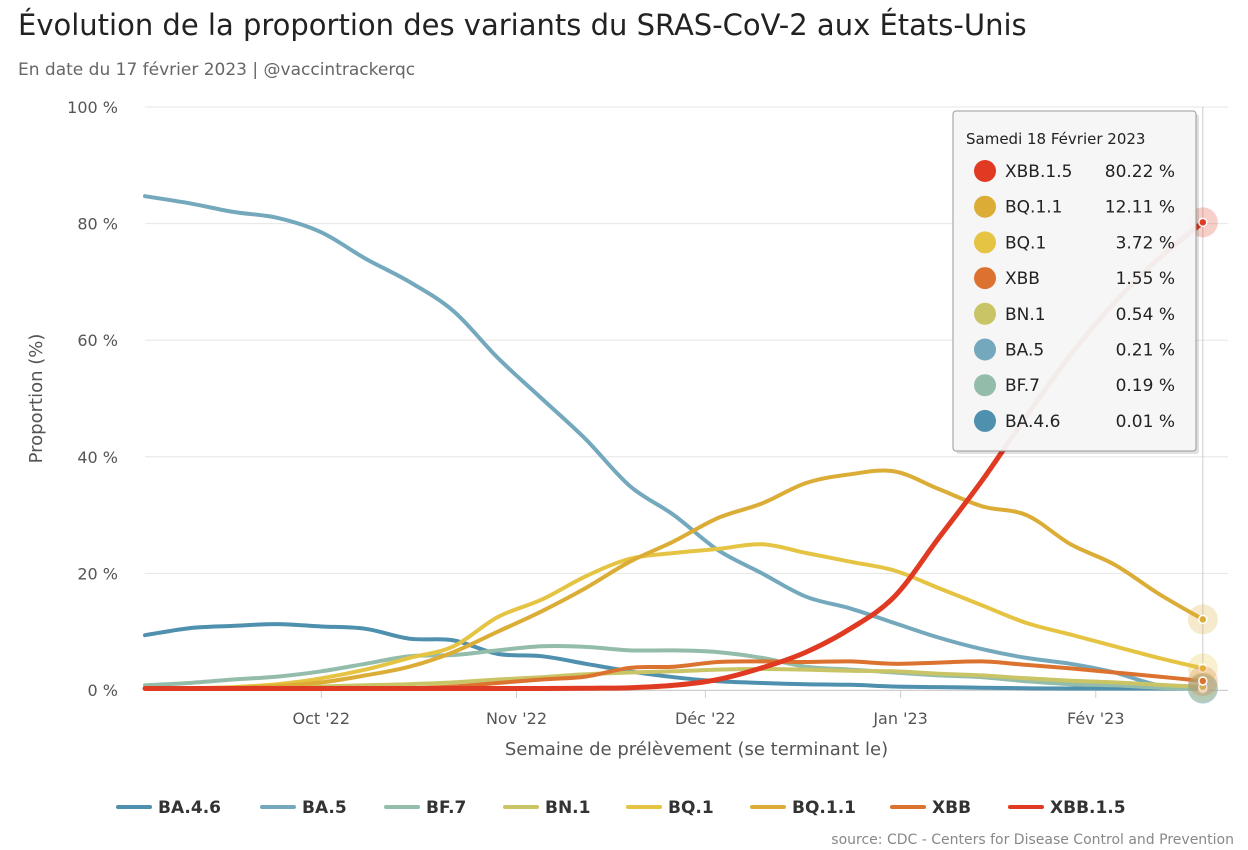  I want to click on legend-label: BF.7, so click(446, 808).